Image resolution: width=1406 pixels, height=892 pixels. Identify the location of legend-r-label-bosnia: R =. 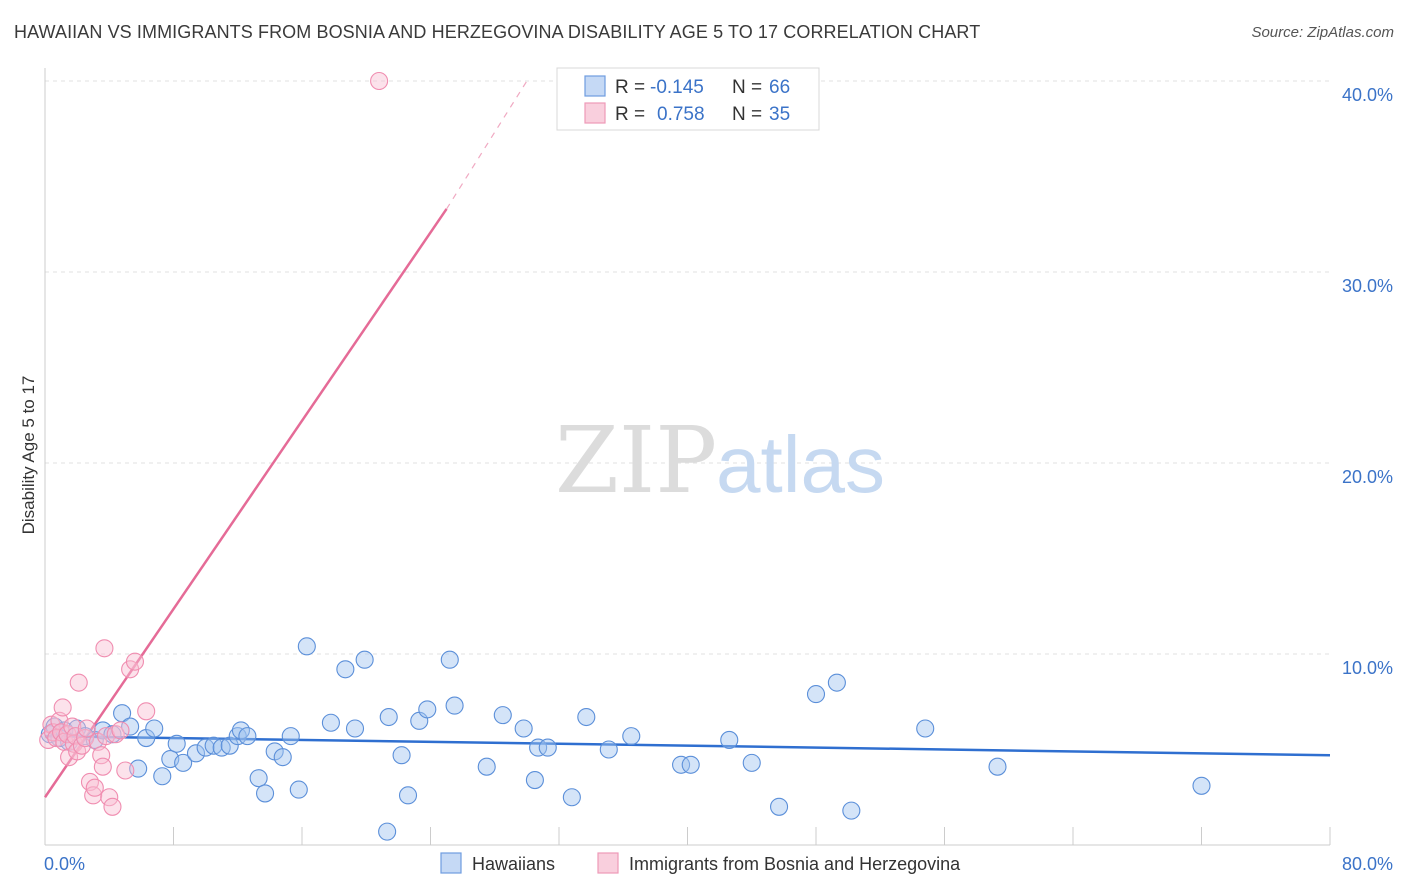
(630, 114).